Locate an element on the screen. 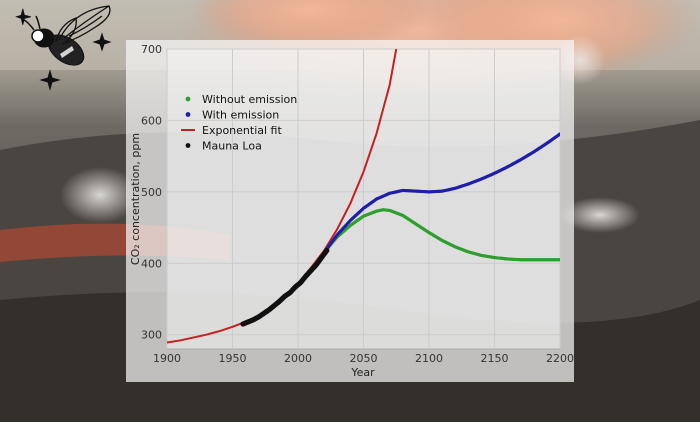 This screenshot has width=700, height=422. series-mauna-loa is located at coordinates (285, 287).